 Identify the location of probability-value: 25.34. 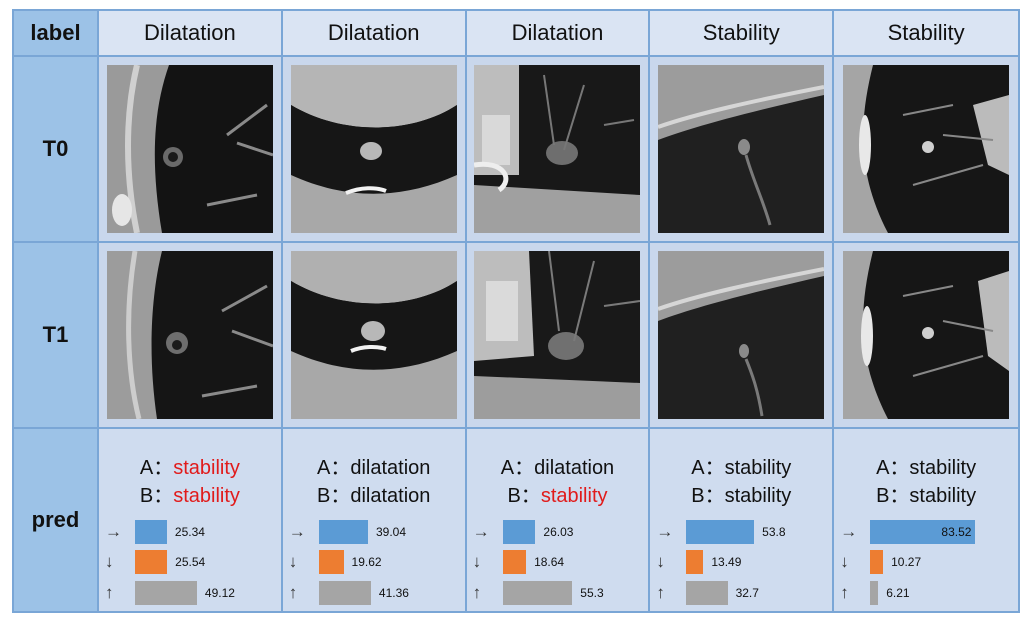
(189, 532).